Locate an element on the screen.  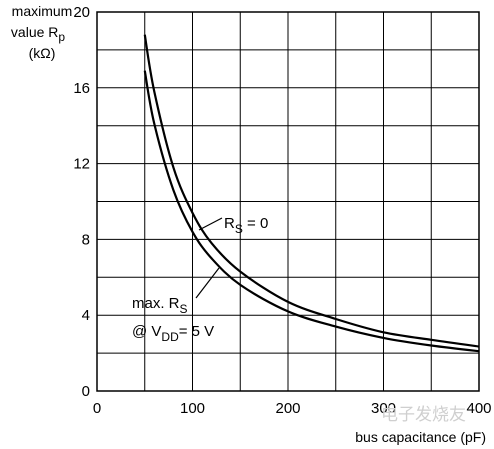
y-tick-label: 20 is located at coordinates (81, 12).